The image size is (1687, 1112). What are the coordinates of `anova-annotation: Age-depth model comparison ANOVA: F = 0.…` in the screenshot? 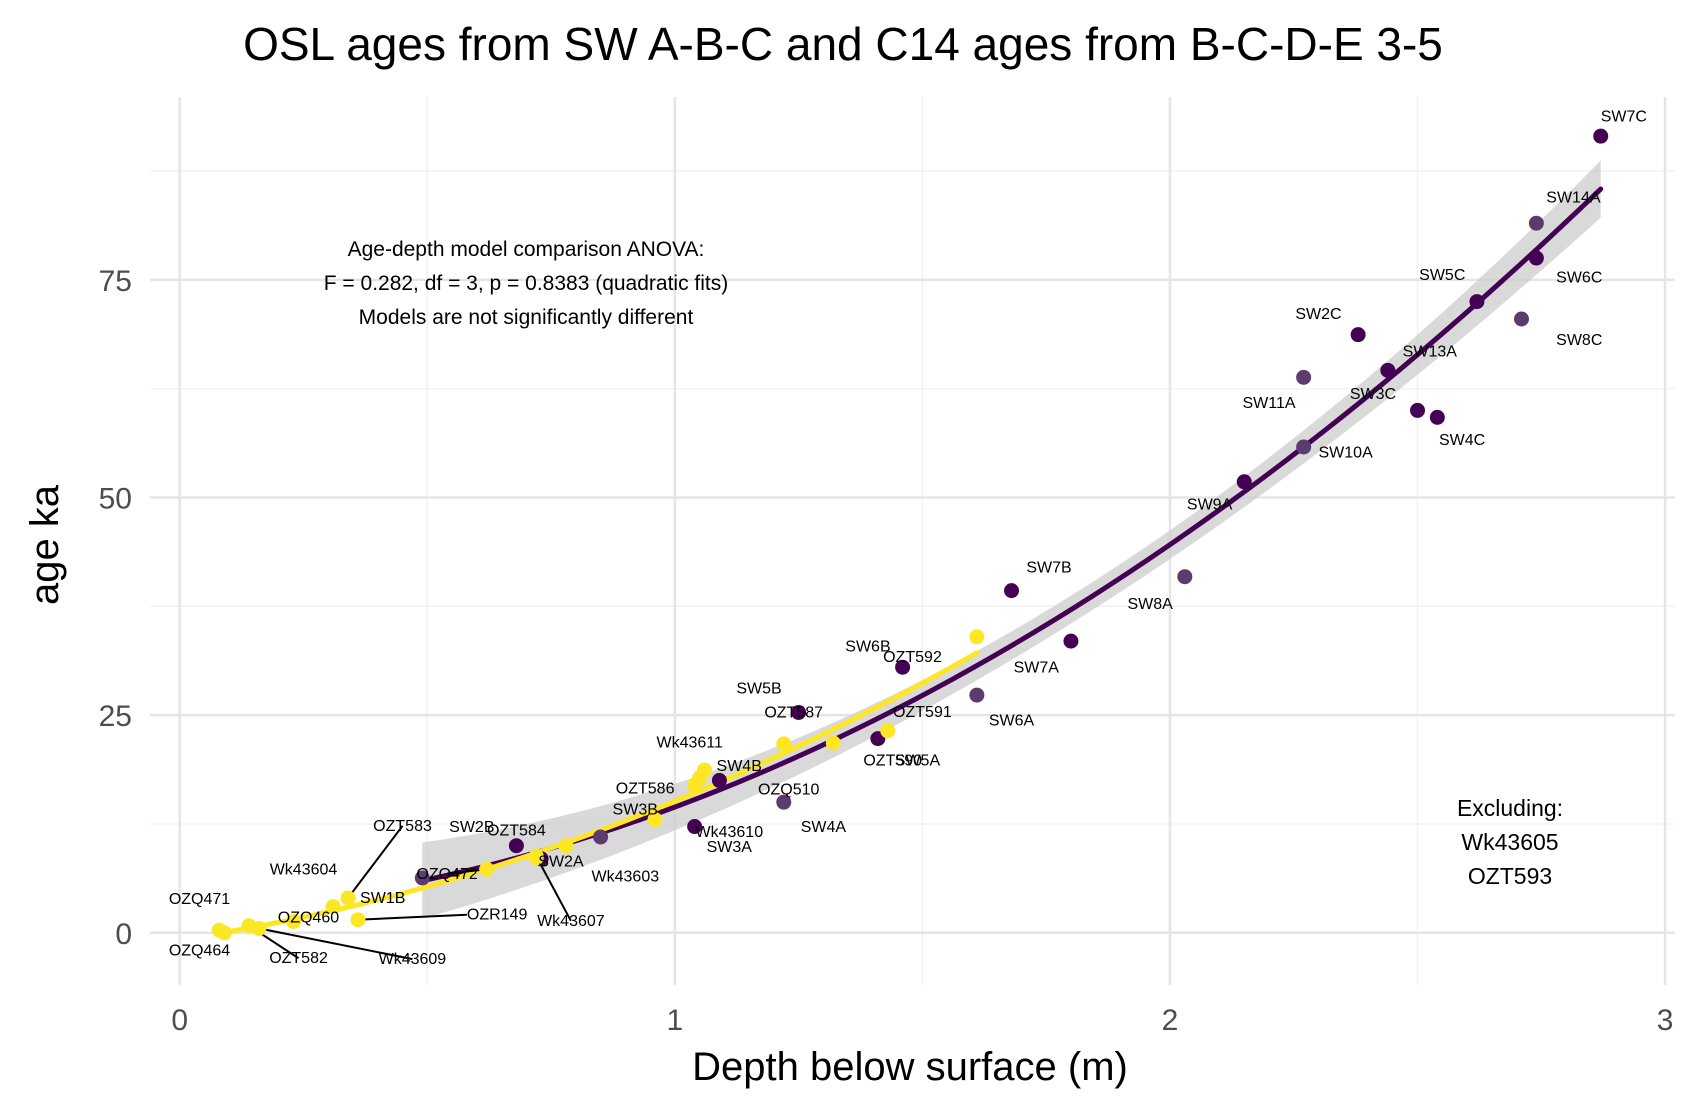 It's located at (526, 283).